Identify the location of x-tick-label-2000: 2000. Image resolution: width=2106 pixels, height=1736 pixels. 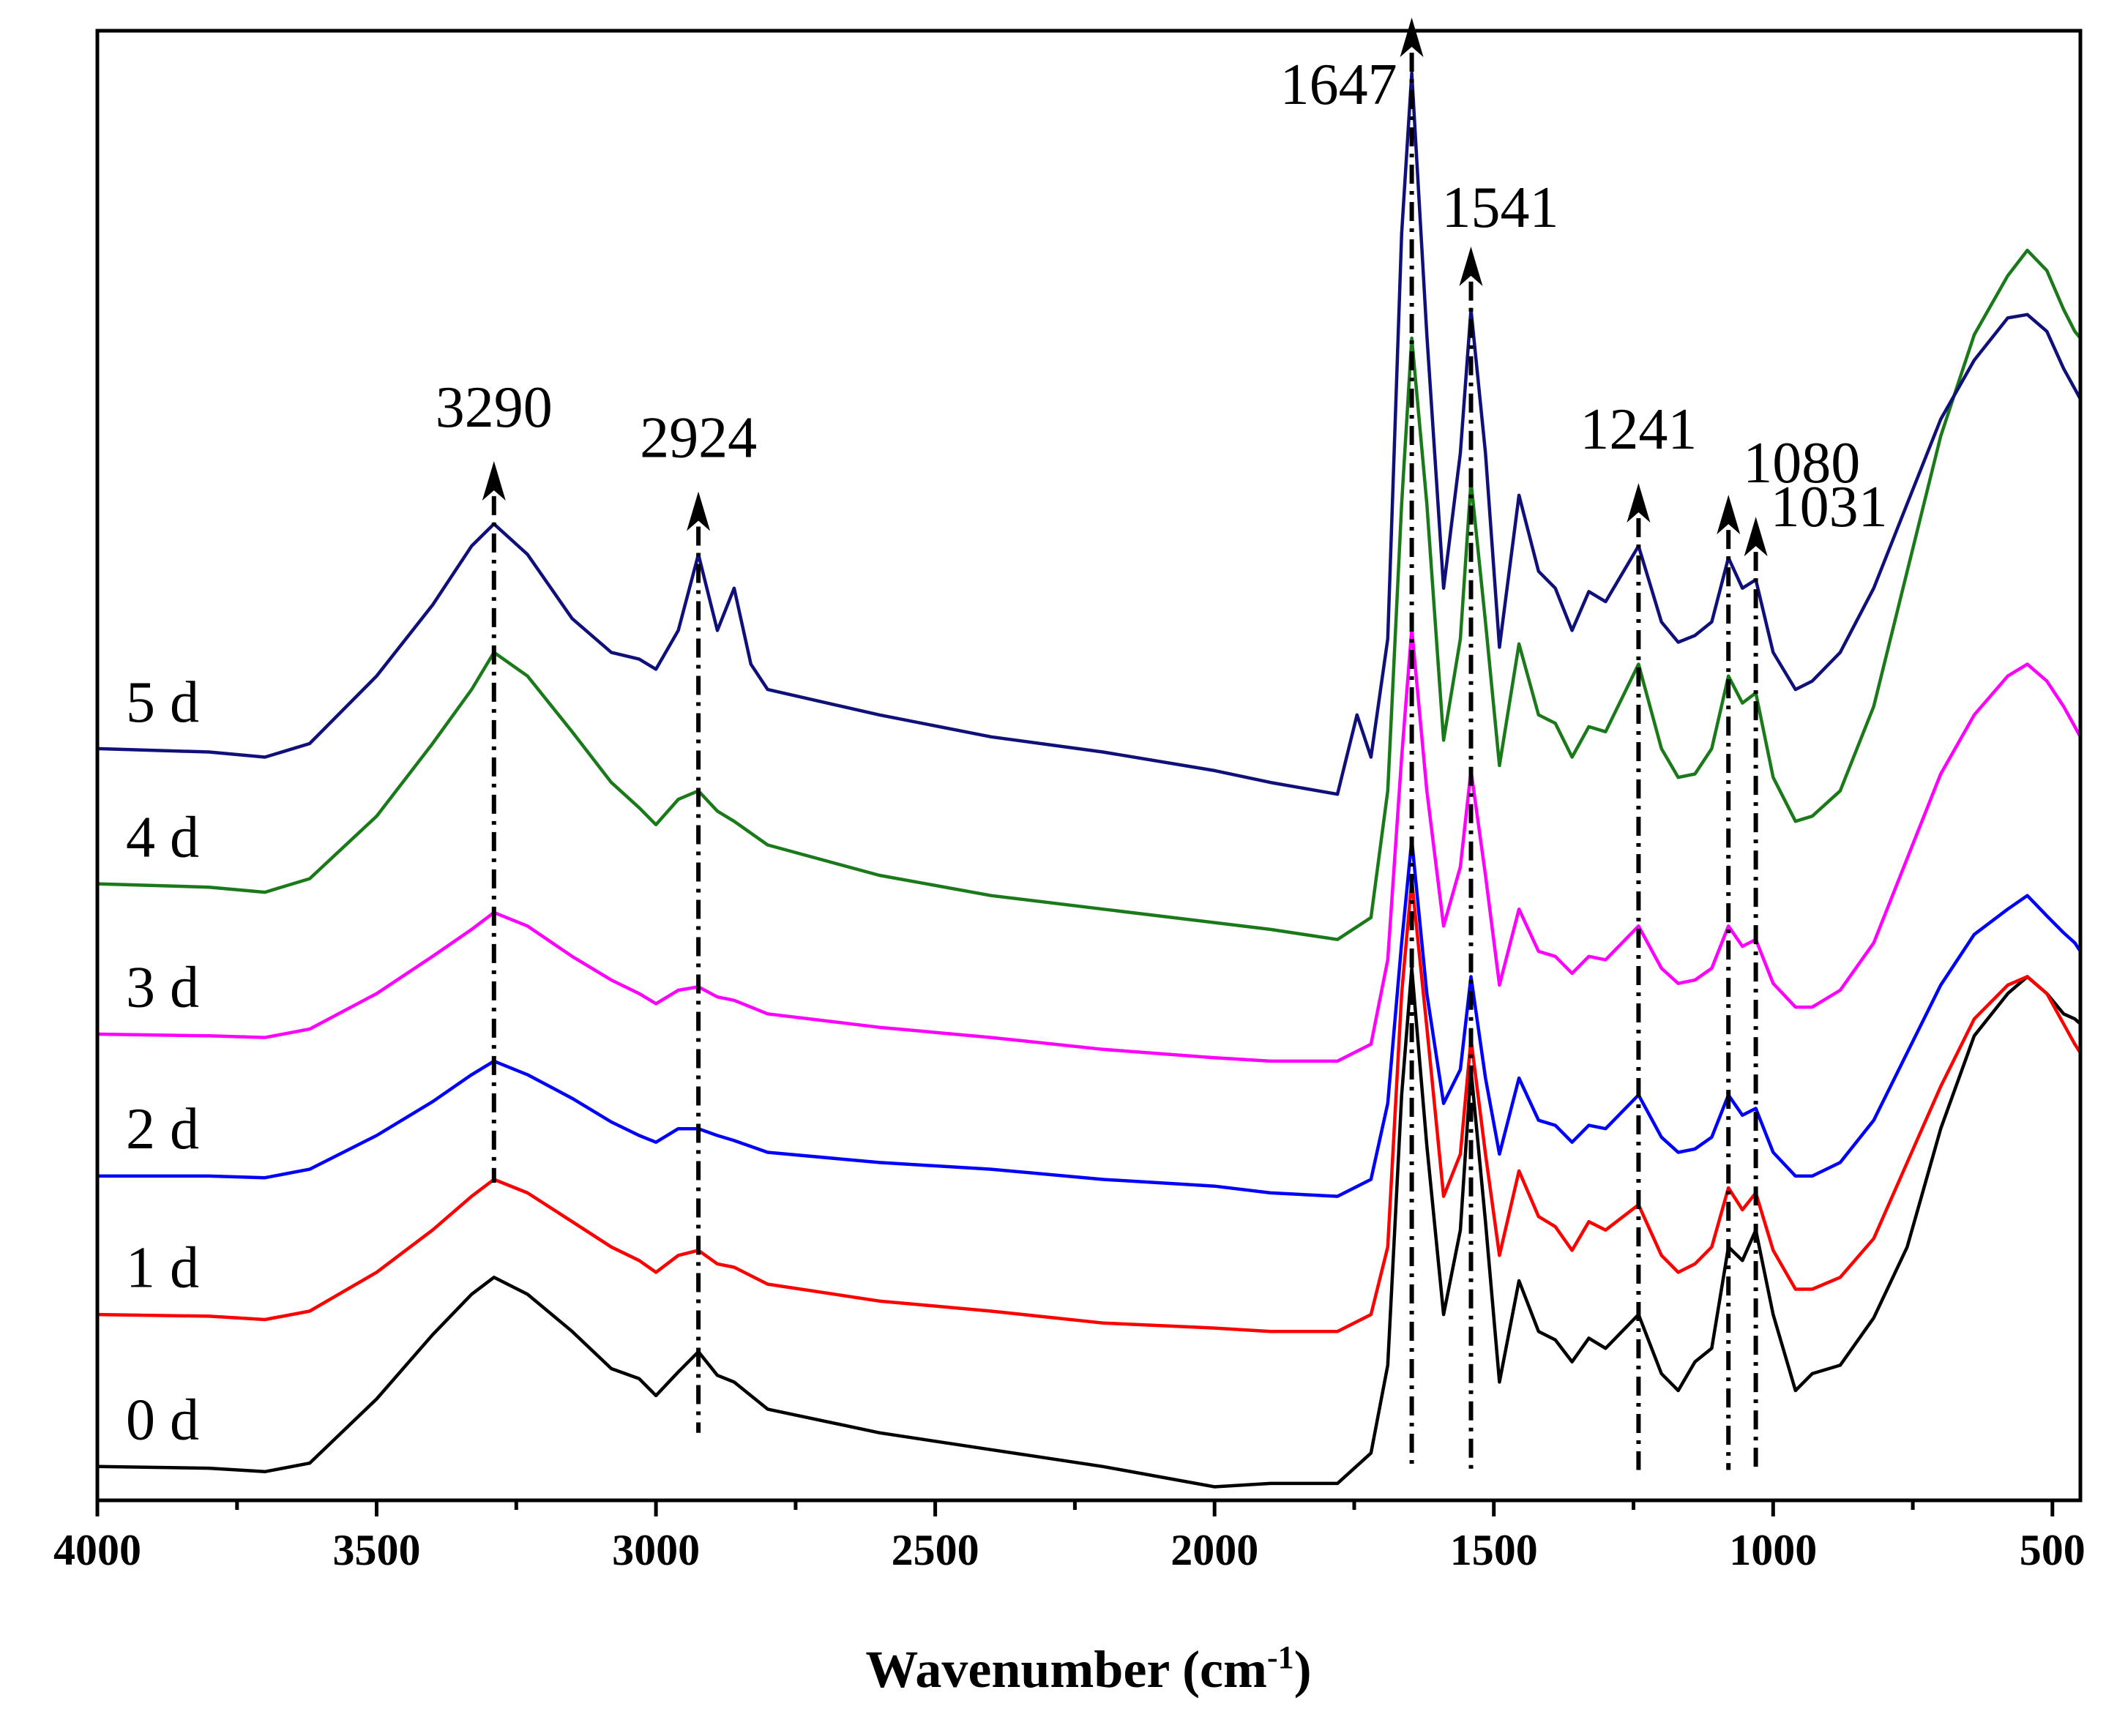
(1214, 1550).